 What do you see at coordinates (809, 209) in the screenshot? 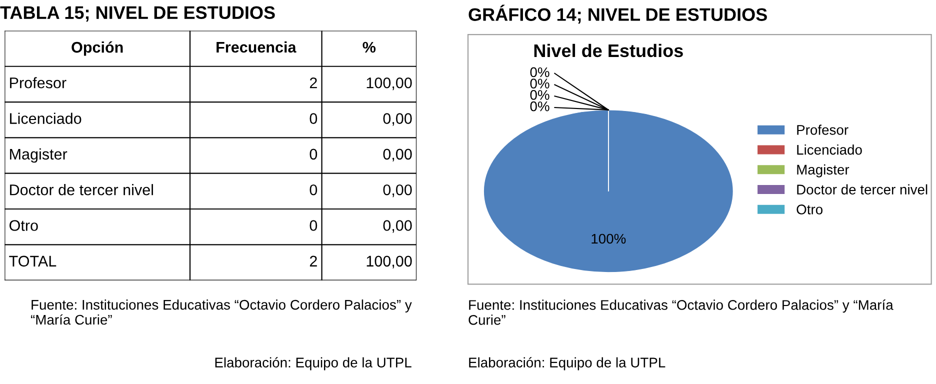
I see `legend-label: Otro` at bounding box center [809, 209].